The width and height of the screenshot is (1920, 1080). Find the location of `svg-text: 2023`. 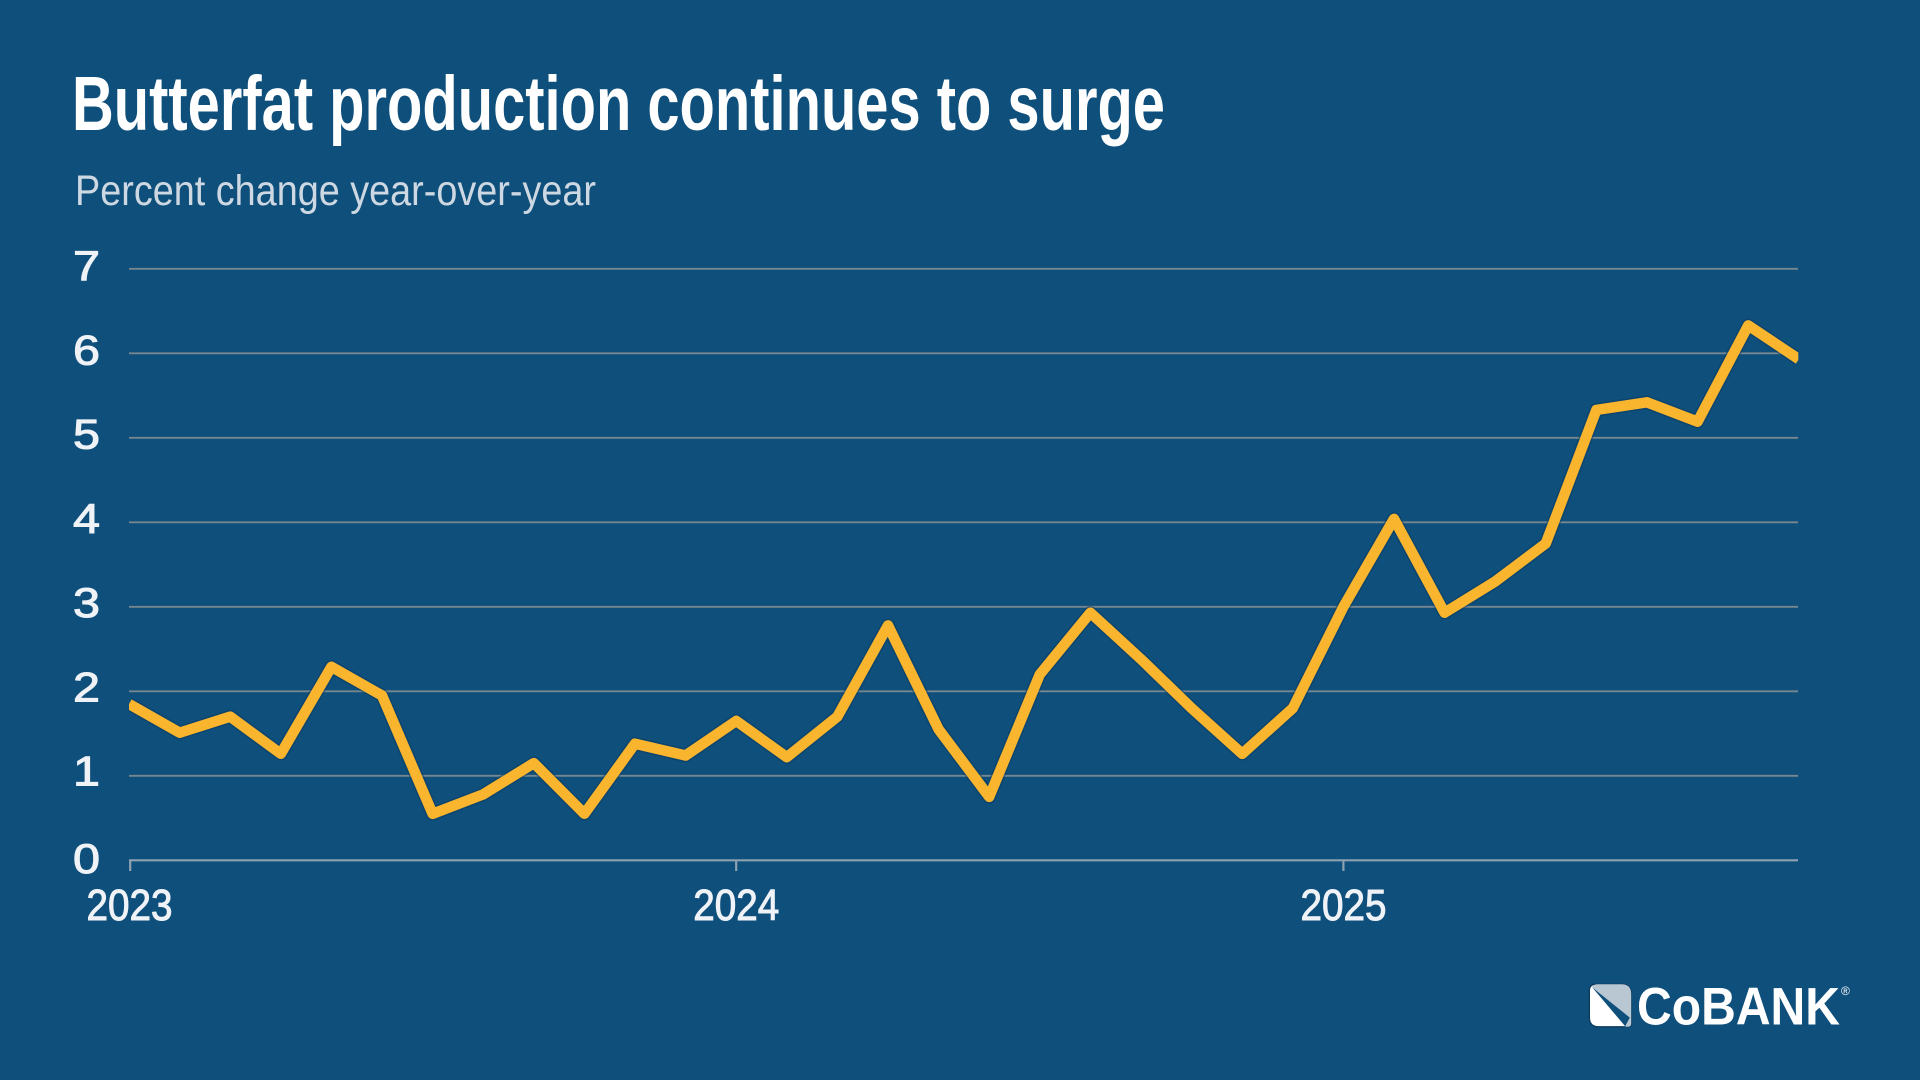

svg-text: 2023 is located at coordinates (130, 906).